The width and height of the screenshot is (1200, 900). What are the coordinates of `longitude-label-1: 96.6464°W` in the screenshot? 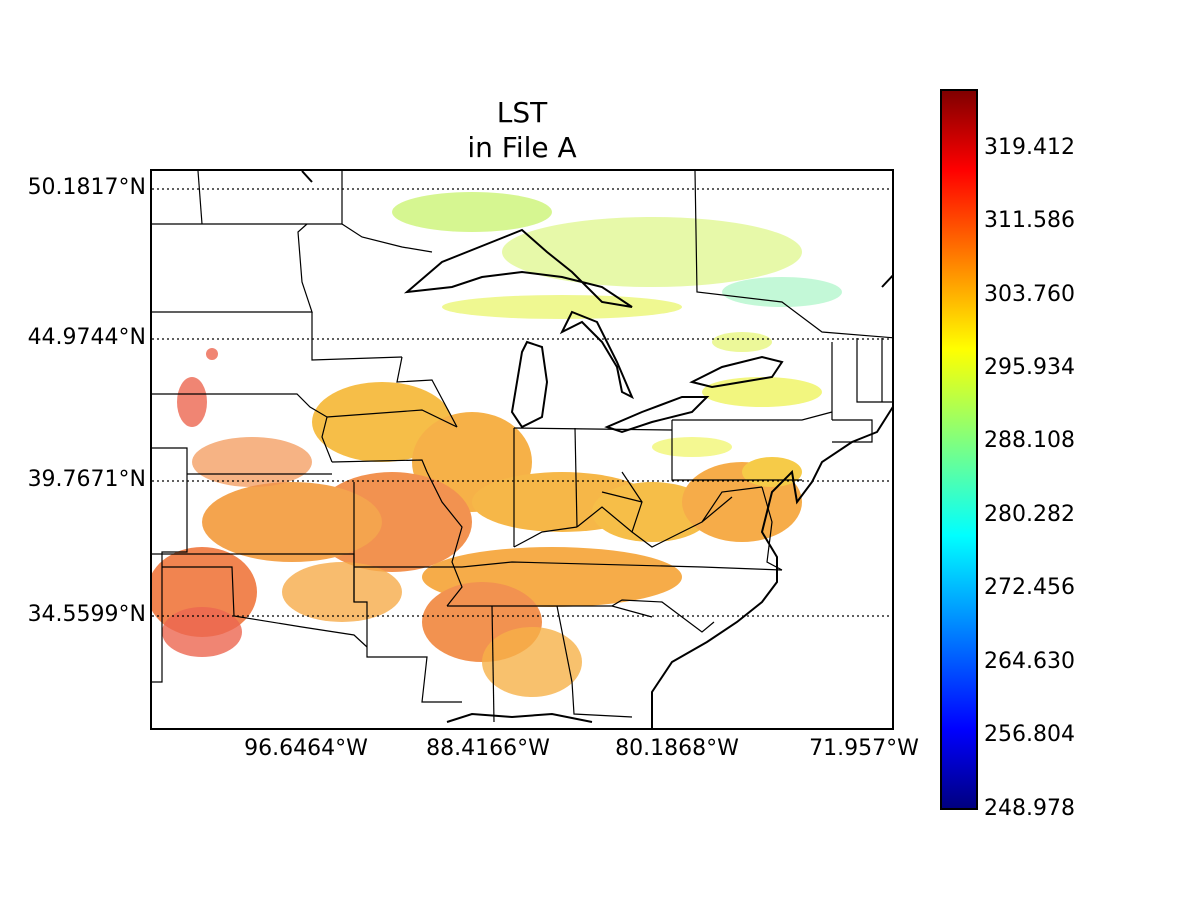 It's located at (306, 748).